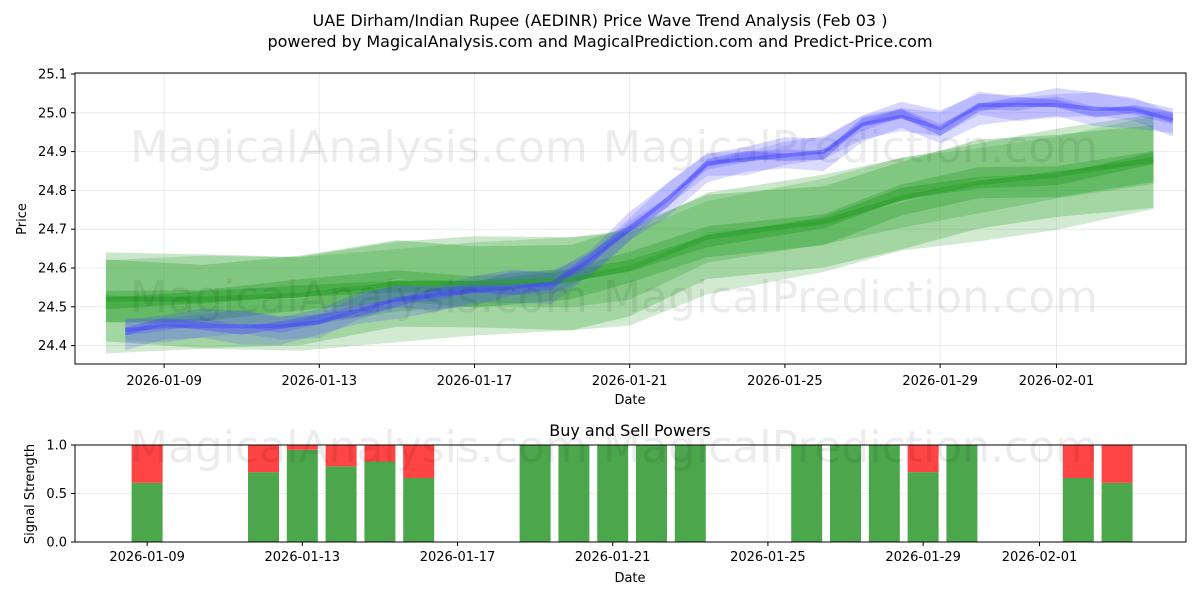  Describe the element at coordinates (629, 578) in the screenshot. I see `bottom-x-axis-label: Date` at that location.